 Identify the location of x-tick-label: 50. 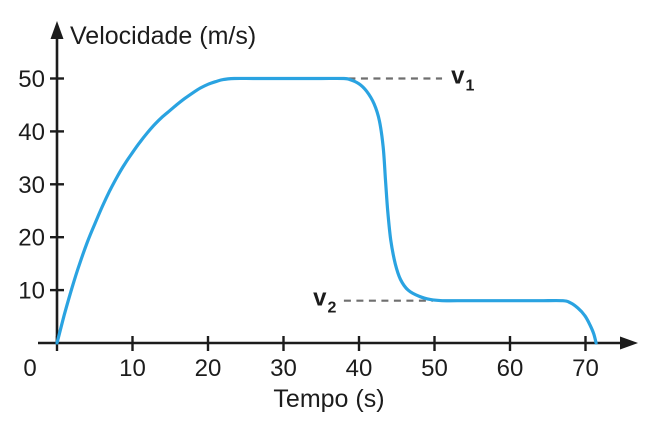
(434, 368).